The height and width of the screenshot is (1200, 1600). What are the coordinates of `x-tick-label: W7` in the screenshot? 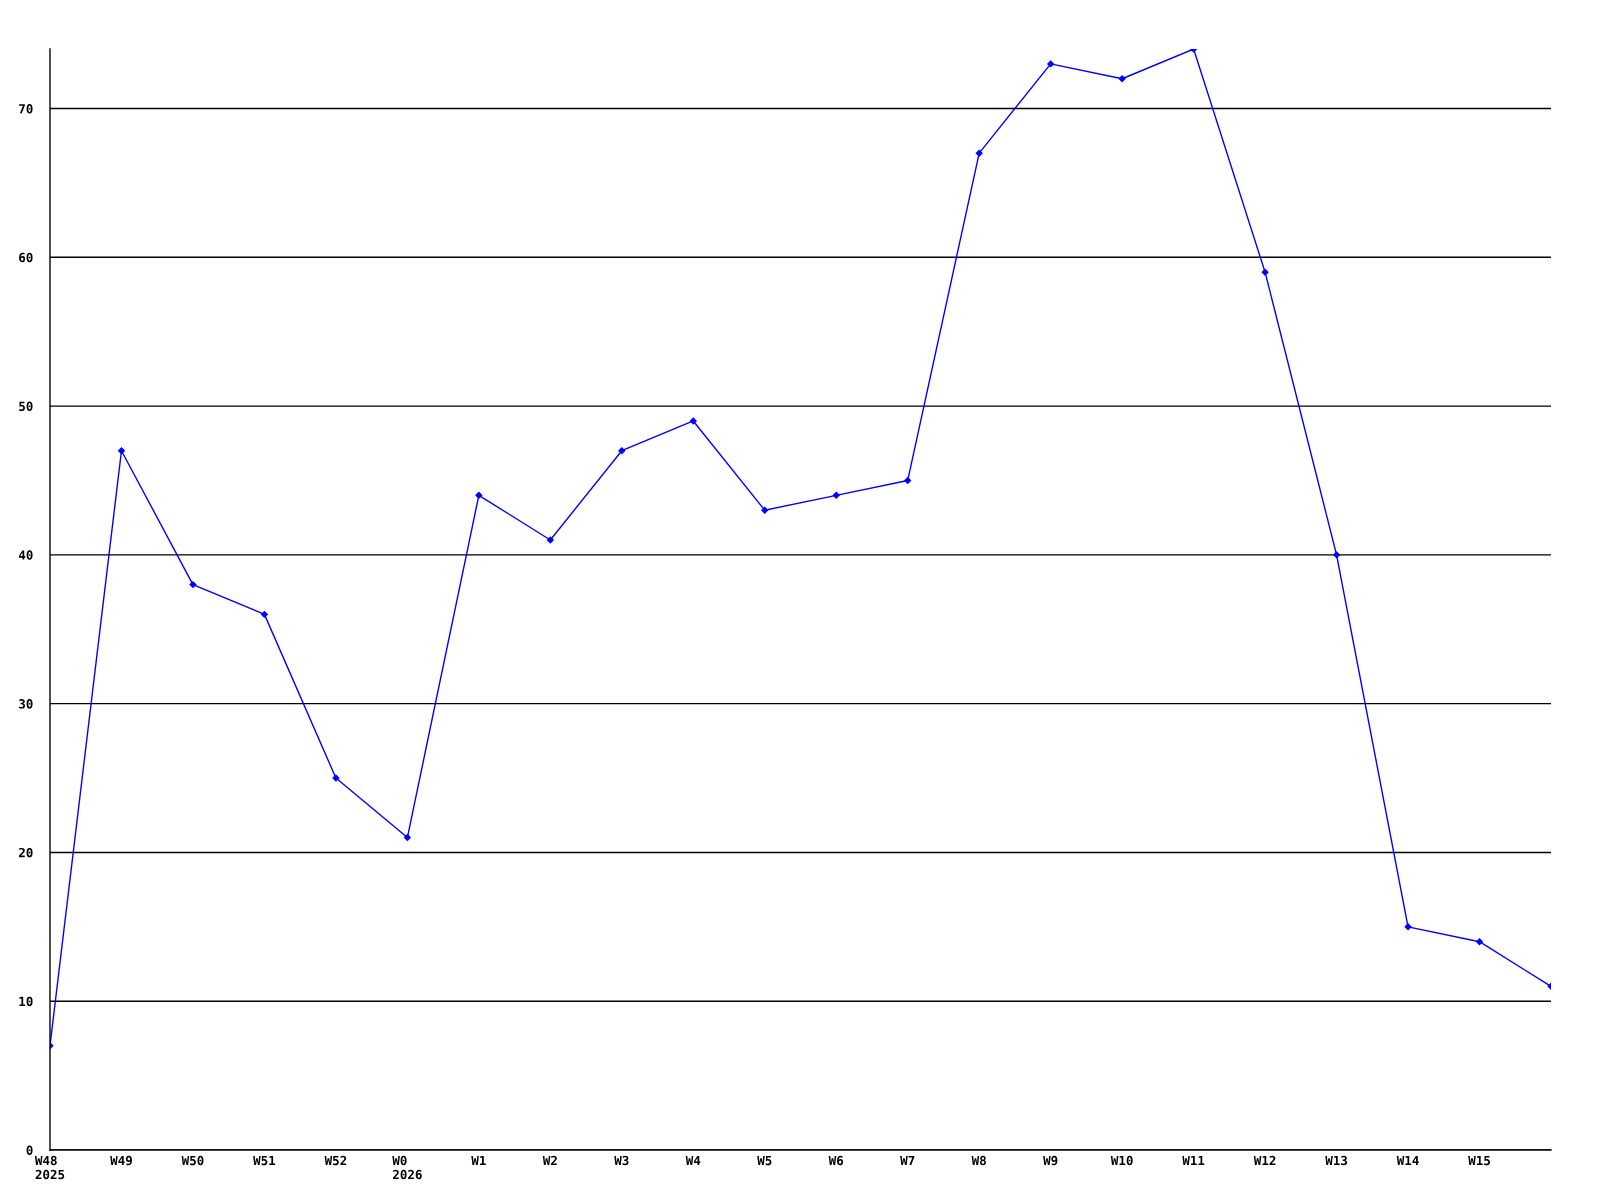 It's located at (907, 1160).